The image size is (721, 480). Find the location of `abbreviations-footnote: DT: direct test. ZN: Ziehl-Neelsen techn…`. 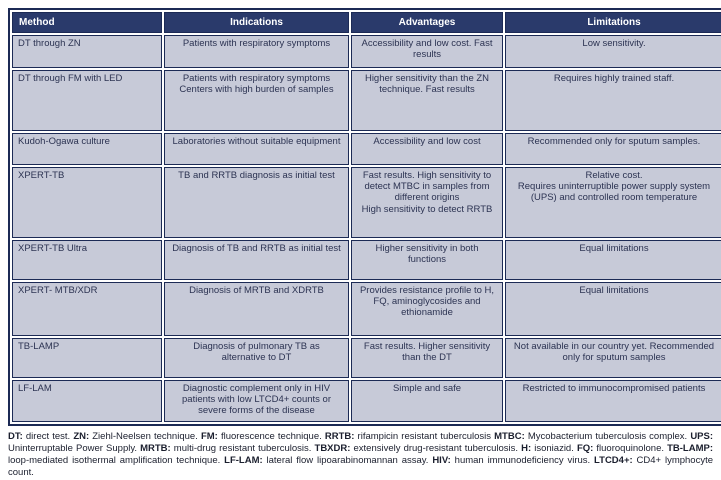

abbreviations-footnote: DT: direct test. ZN: Ziehl-Neelsen techn… is located at coordinates (361, 455).